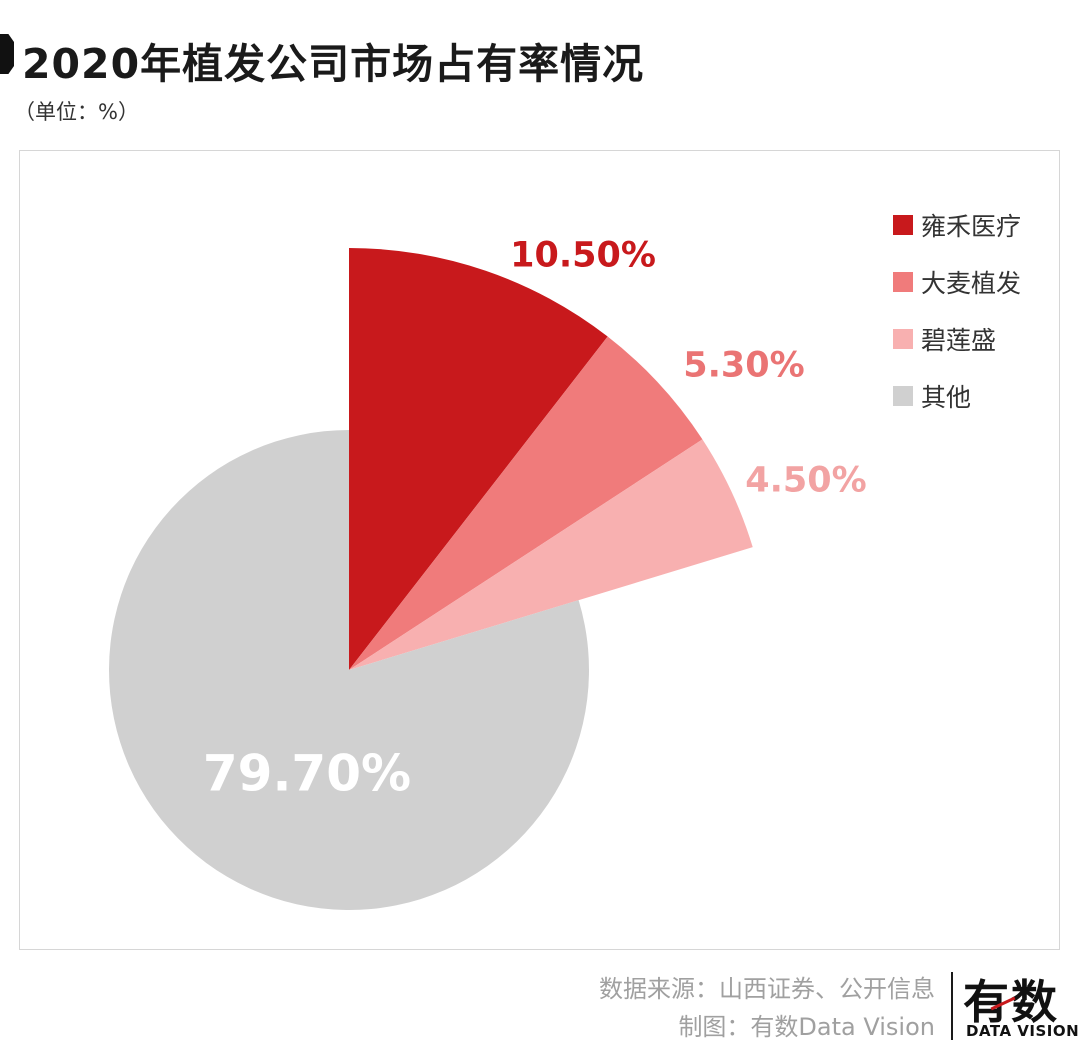  I want to click on legend-label: 碧莲盛, so click(959, 340).